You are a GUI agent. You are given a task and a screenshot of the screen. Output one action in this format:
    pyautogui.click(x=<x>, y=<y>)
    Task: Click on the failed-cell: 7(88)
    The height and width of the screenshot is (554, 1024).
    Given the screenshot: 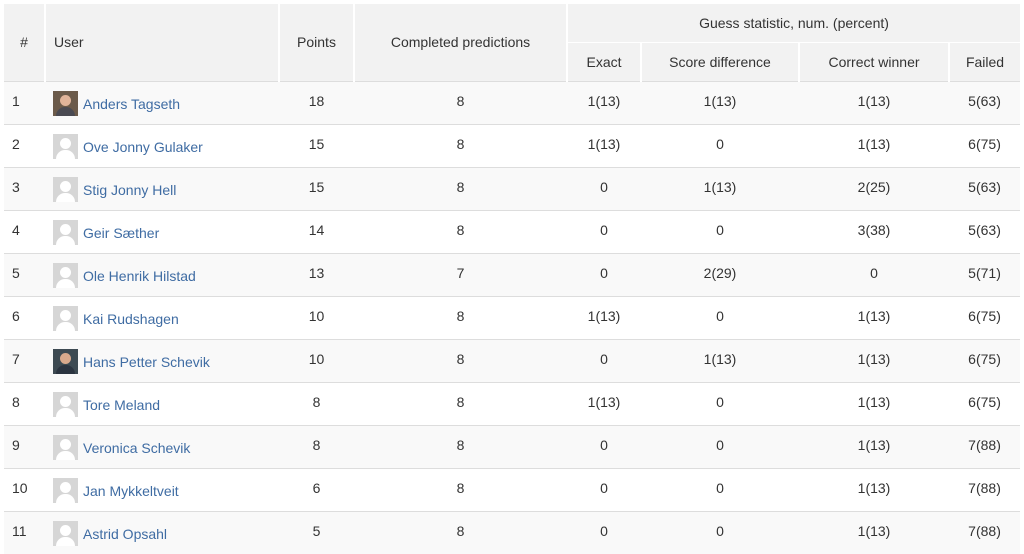 What is the action you would take?
    pyautogui.click(x=984, y=444)
    